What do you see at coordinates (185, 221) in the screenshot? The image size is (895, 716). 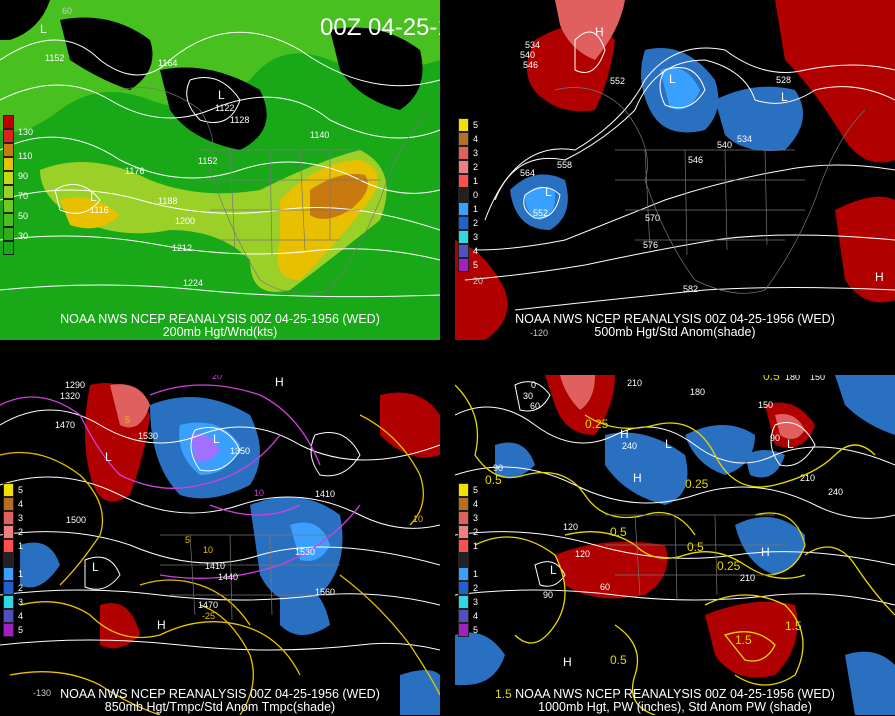 I see `contour-label: 1200` at bounding box center [185, 221].